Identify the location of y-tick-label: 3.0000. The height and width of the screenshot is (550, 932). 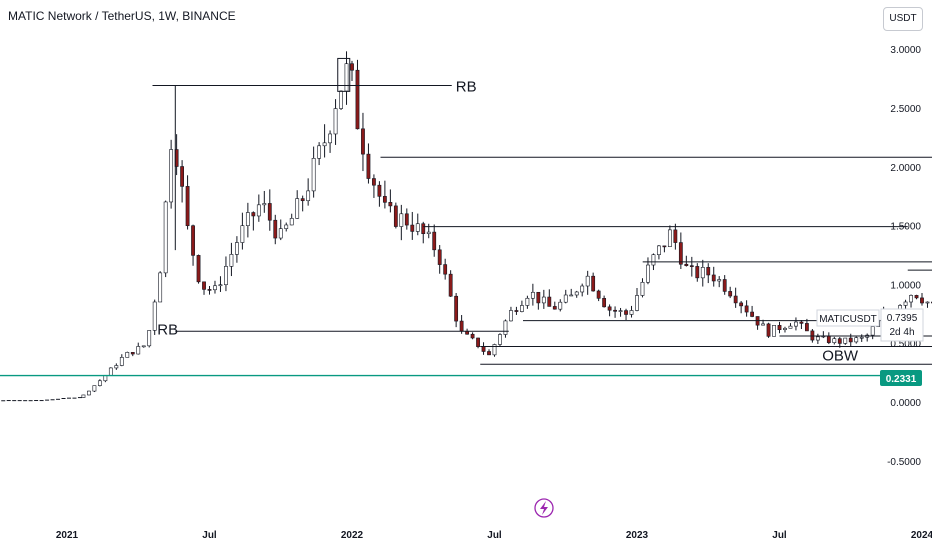
(905, 50).